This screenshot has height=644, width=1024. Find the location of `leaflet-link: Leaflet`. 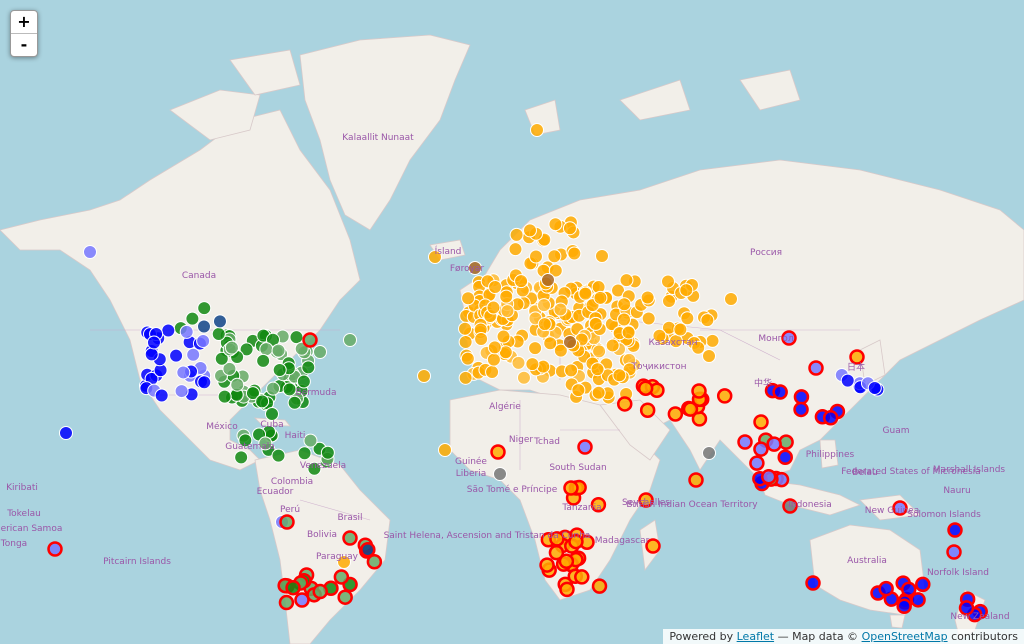

leaflet-link: Leaflet is located at coordinates (755, 636).